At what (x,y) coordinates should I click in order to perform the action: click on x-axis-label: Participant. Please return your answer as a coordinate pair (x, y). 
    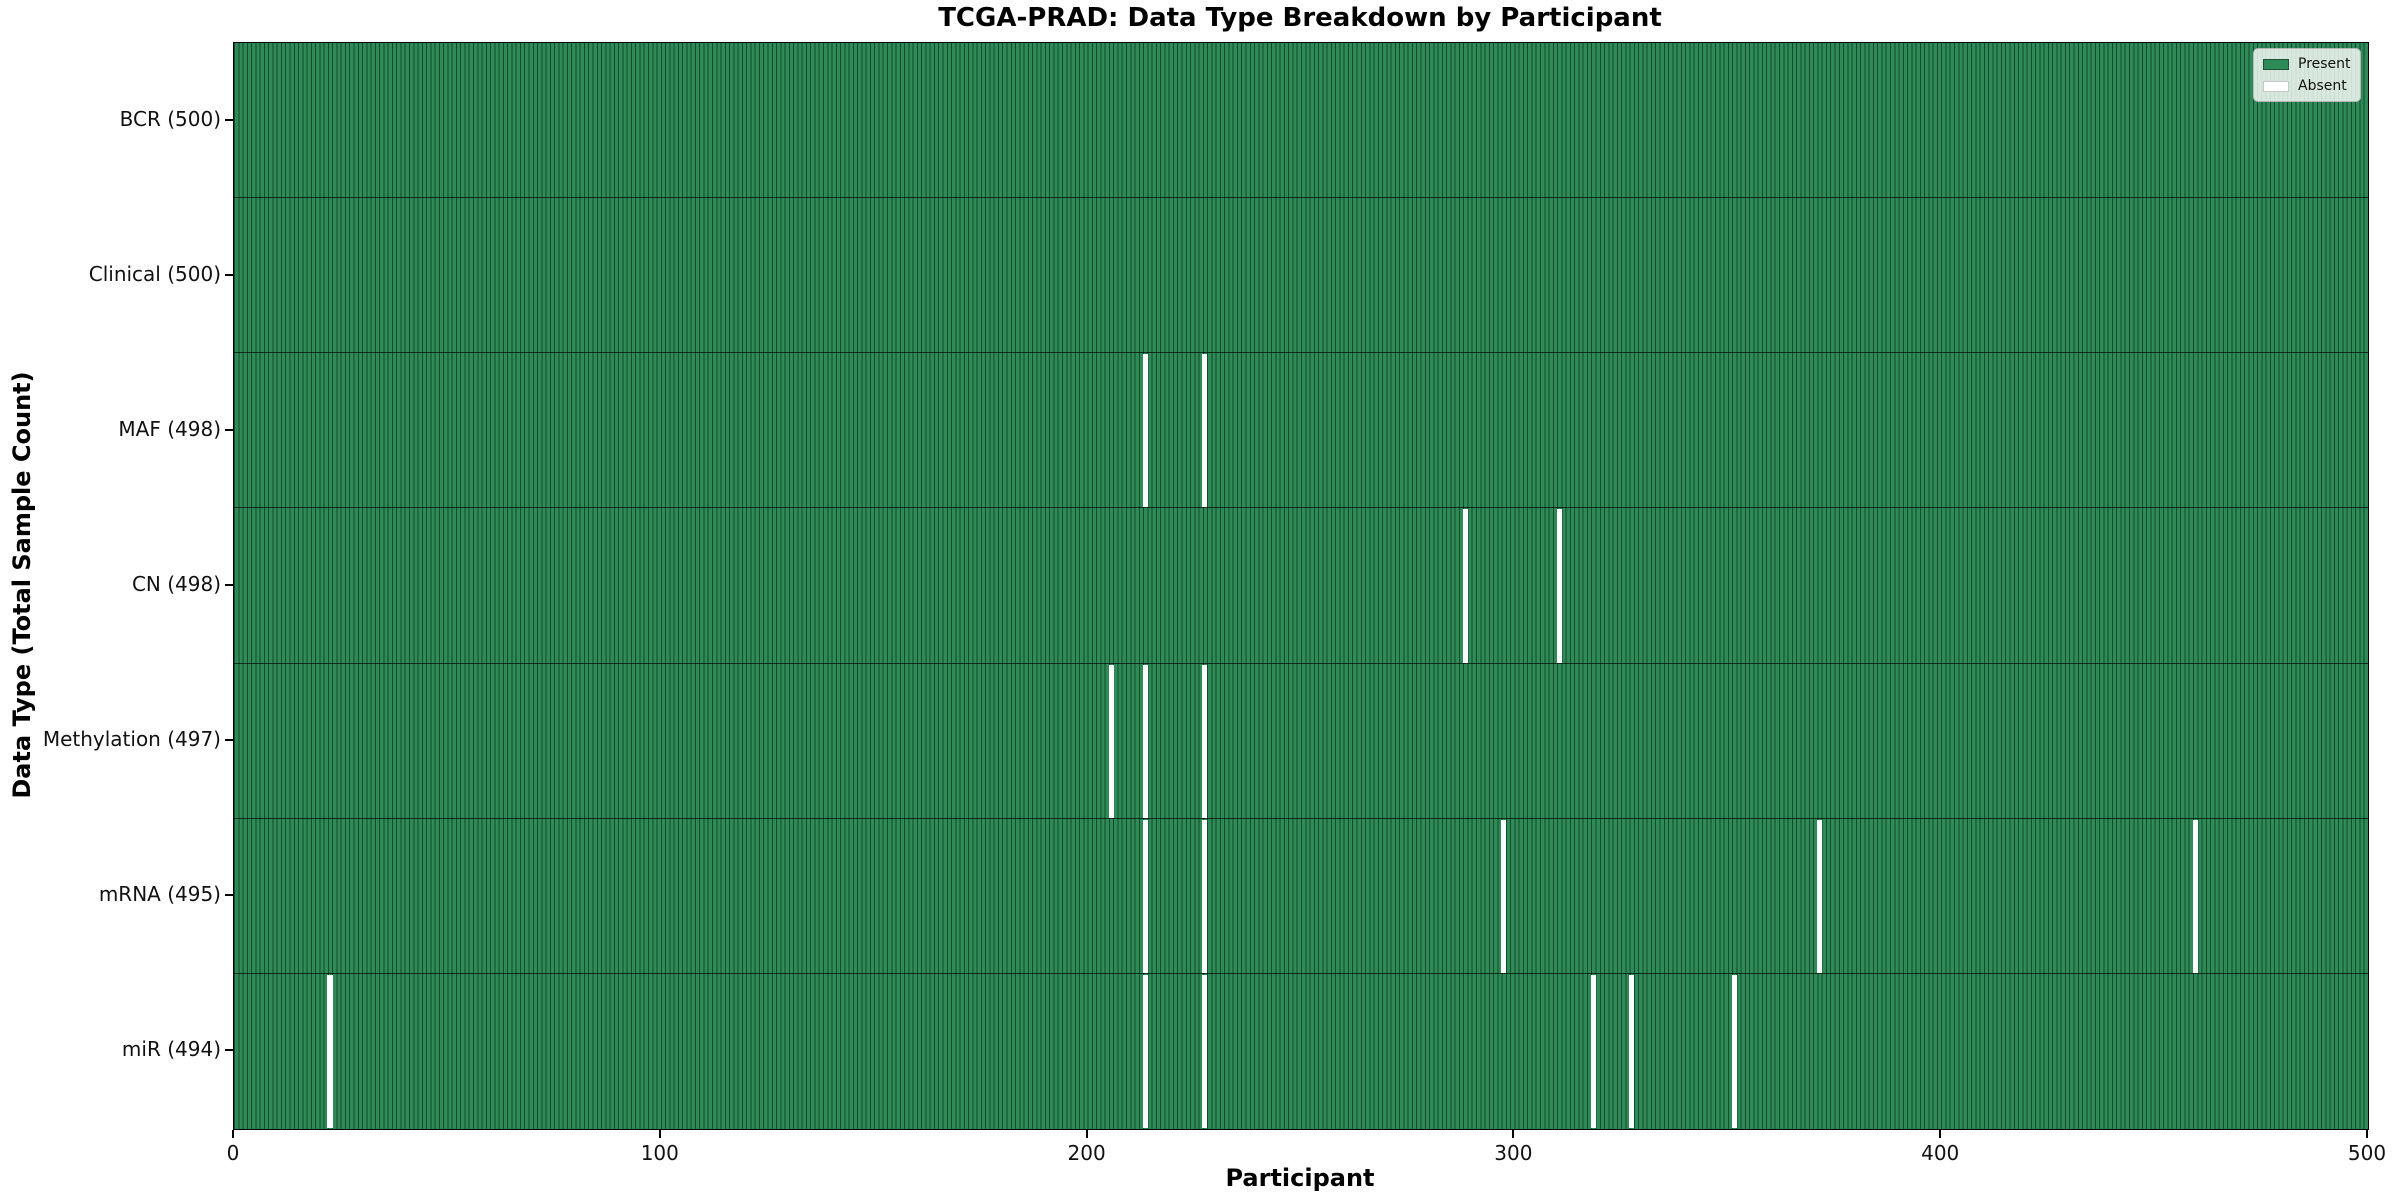
    Looking at the image, I should click on (1300, 1178).